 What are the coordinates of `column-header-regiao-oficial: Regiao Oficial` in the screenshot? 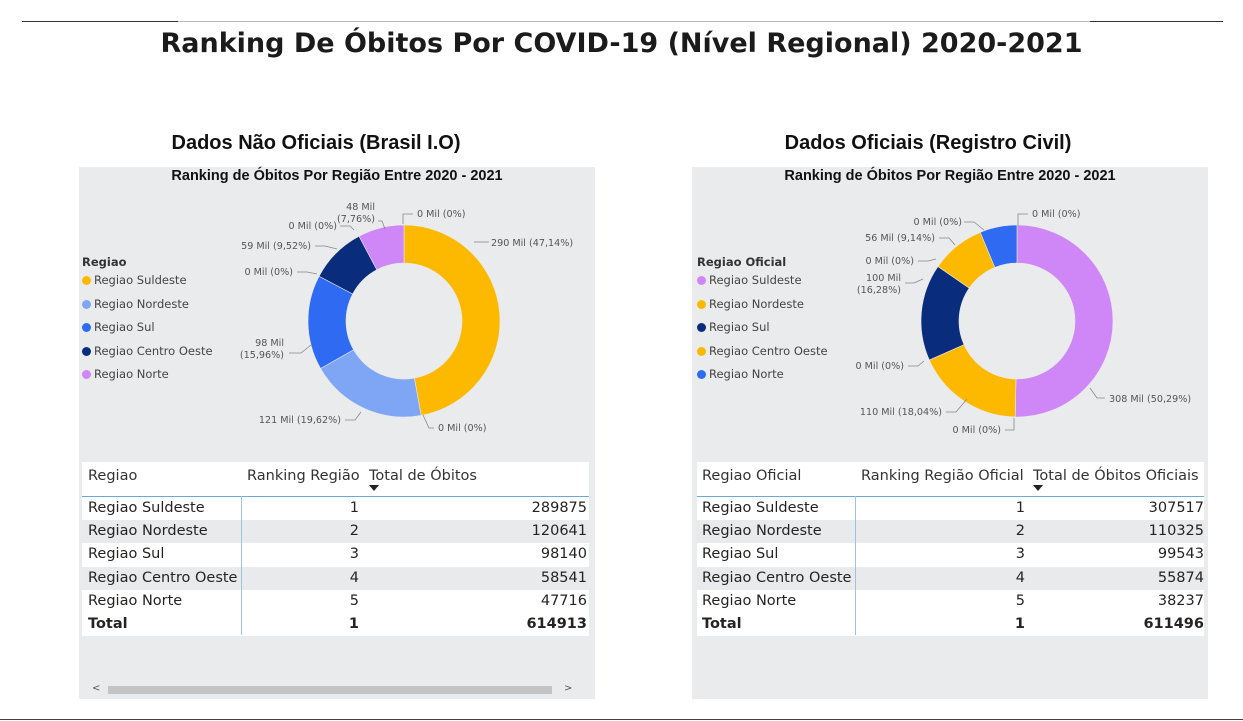 It's located at (752, 476).